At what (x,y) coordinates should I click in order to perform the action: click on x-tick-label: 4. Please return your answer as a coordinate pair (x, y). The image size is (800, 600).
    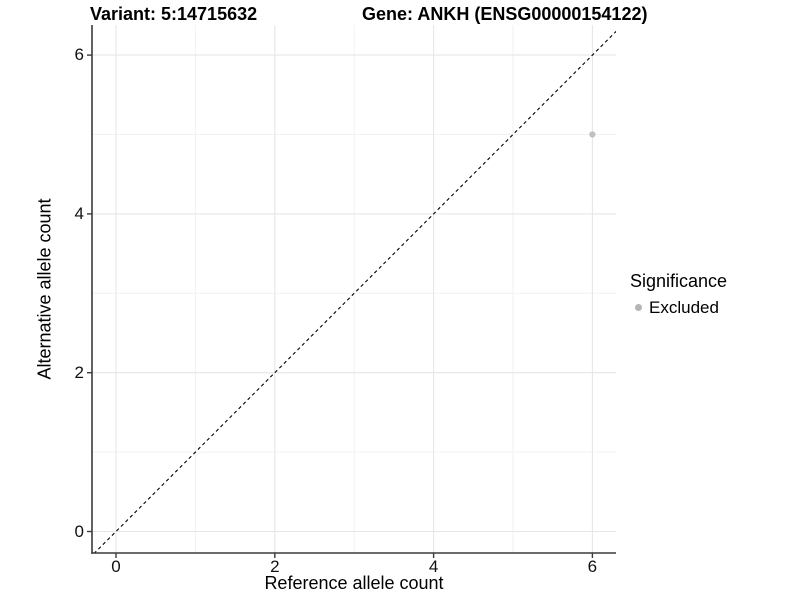
    Looking at the image, I should click on (433, 566).